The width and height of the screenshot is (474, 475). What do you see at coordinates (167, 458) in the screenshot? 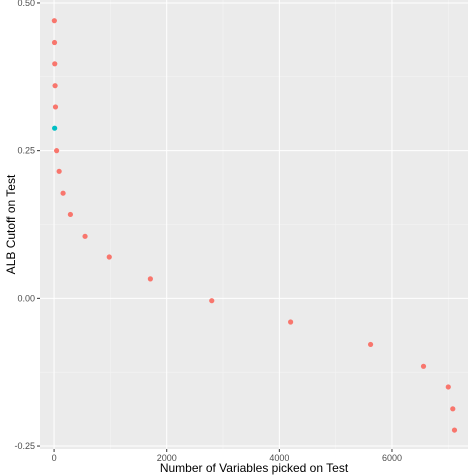
I see `x-tick-label: 2000` at bounding box center [167, 458].